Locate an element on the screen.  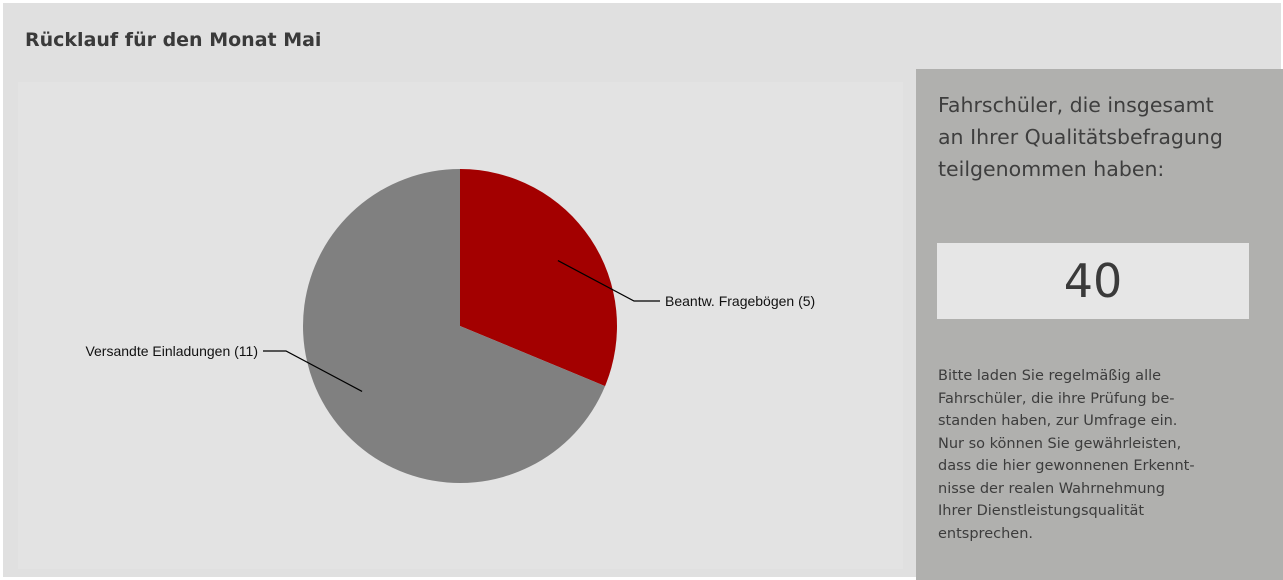
participants-heading-line: an Ihrer Qualitätsbefragung is located at coordinates (1080, 137).